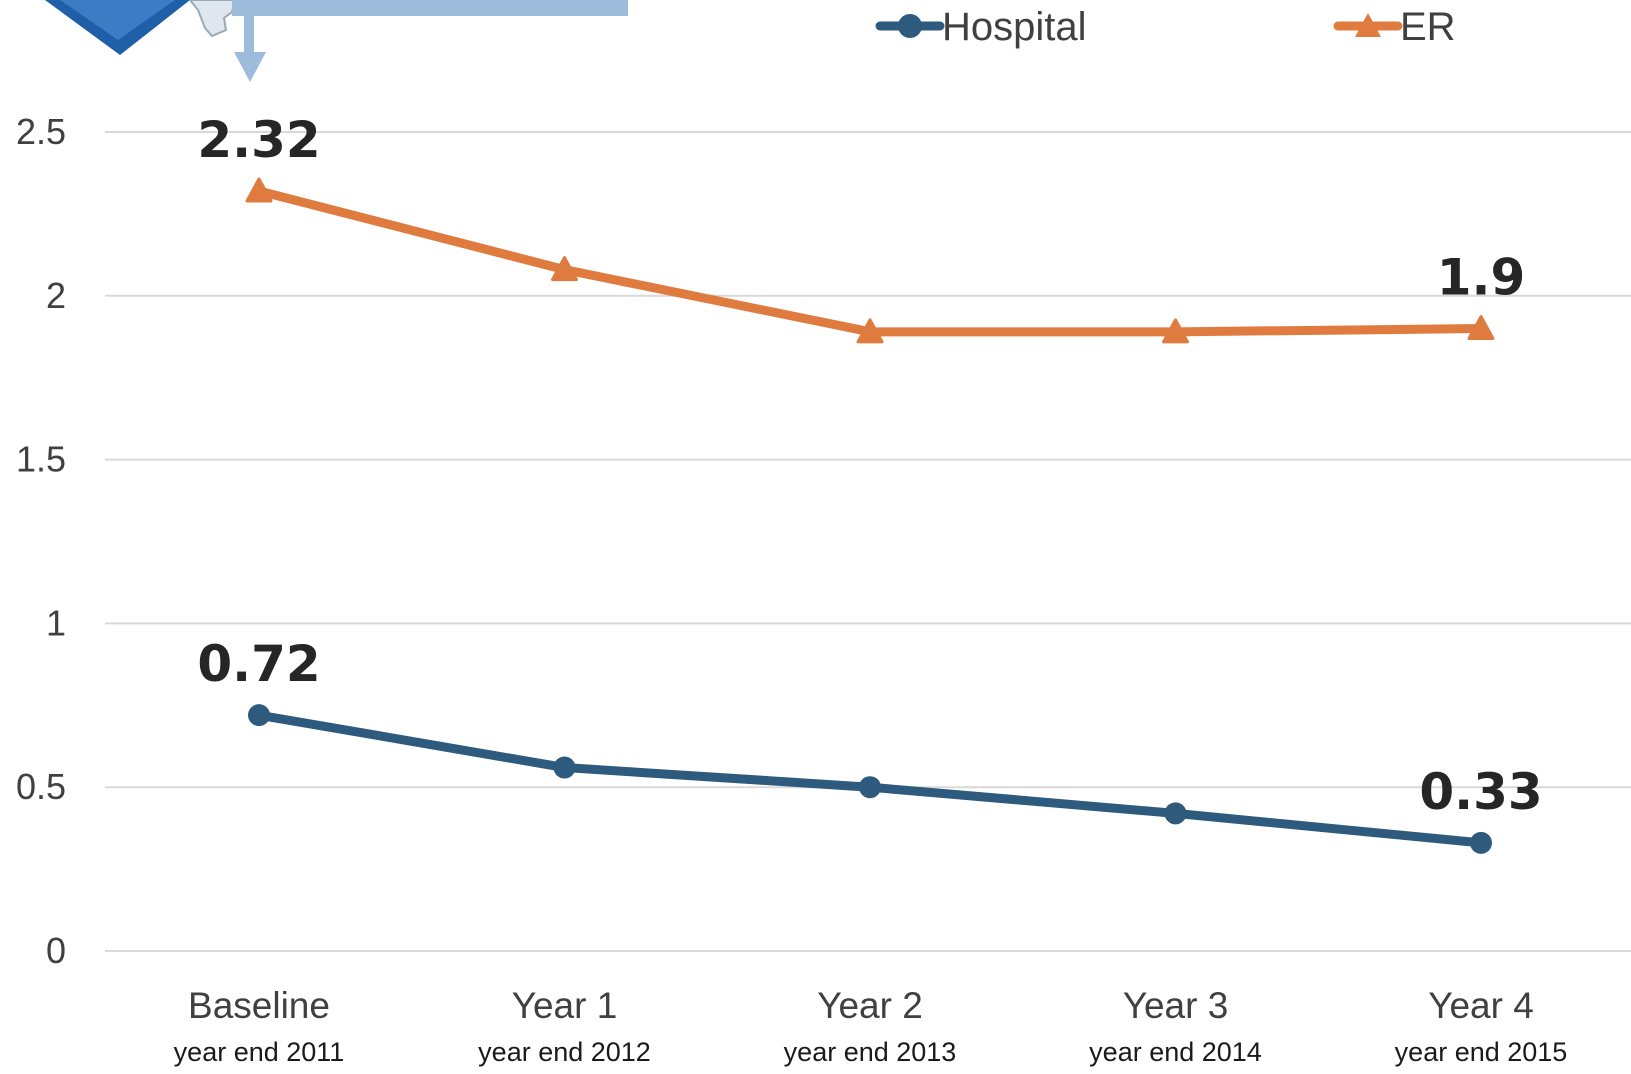  Describe the element at coordinates (1165, 27) in the screenshot. I see `legend: Hospital ER` at that location.